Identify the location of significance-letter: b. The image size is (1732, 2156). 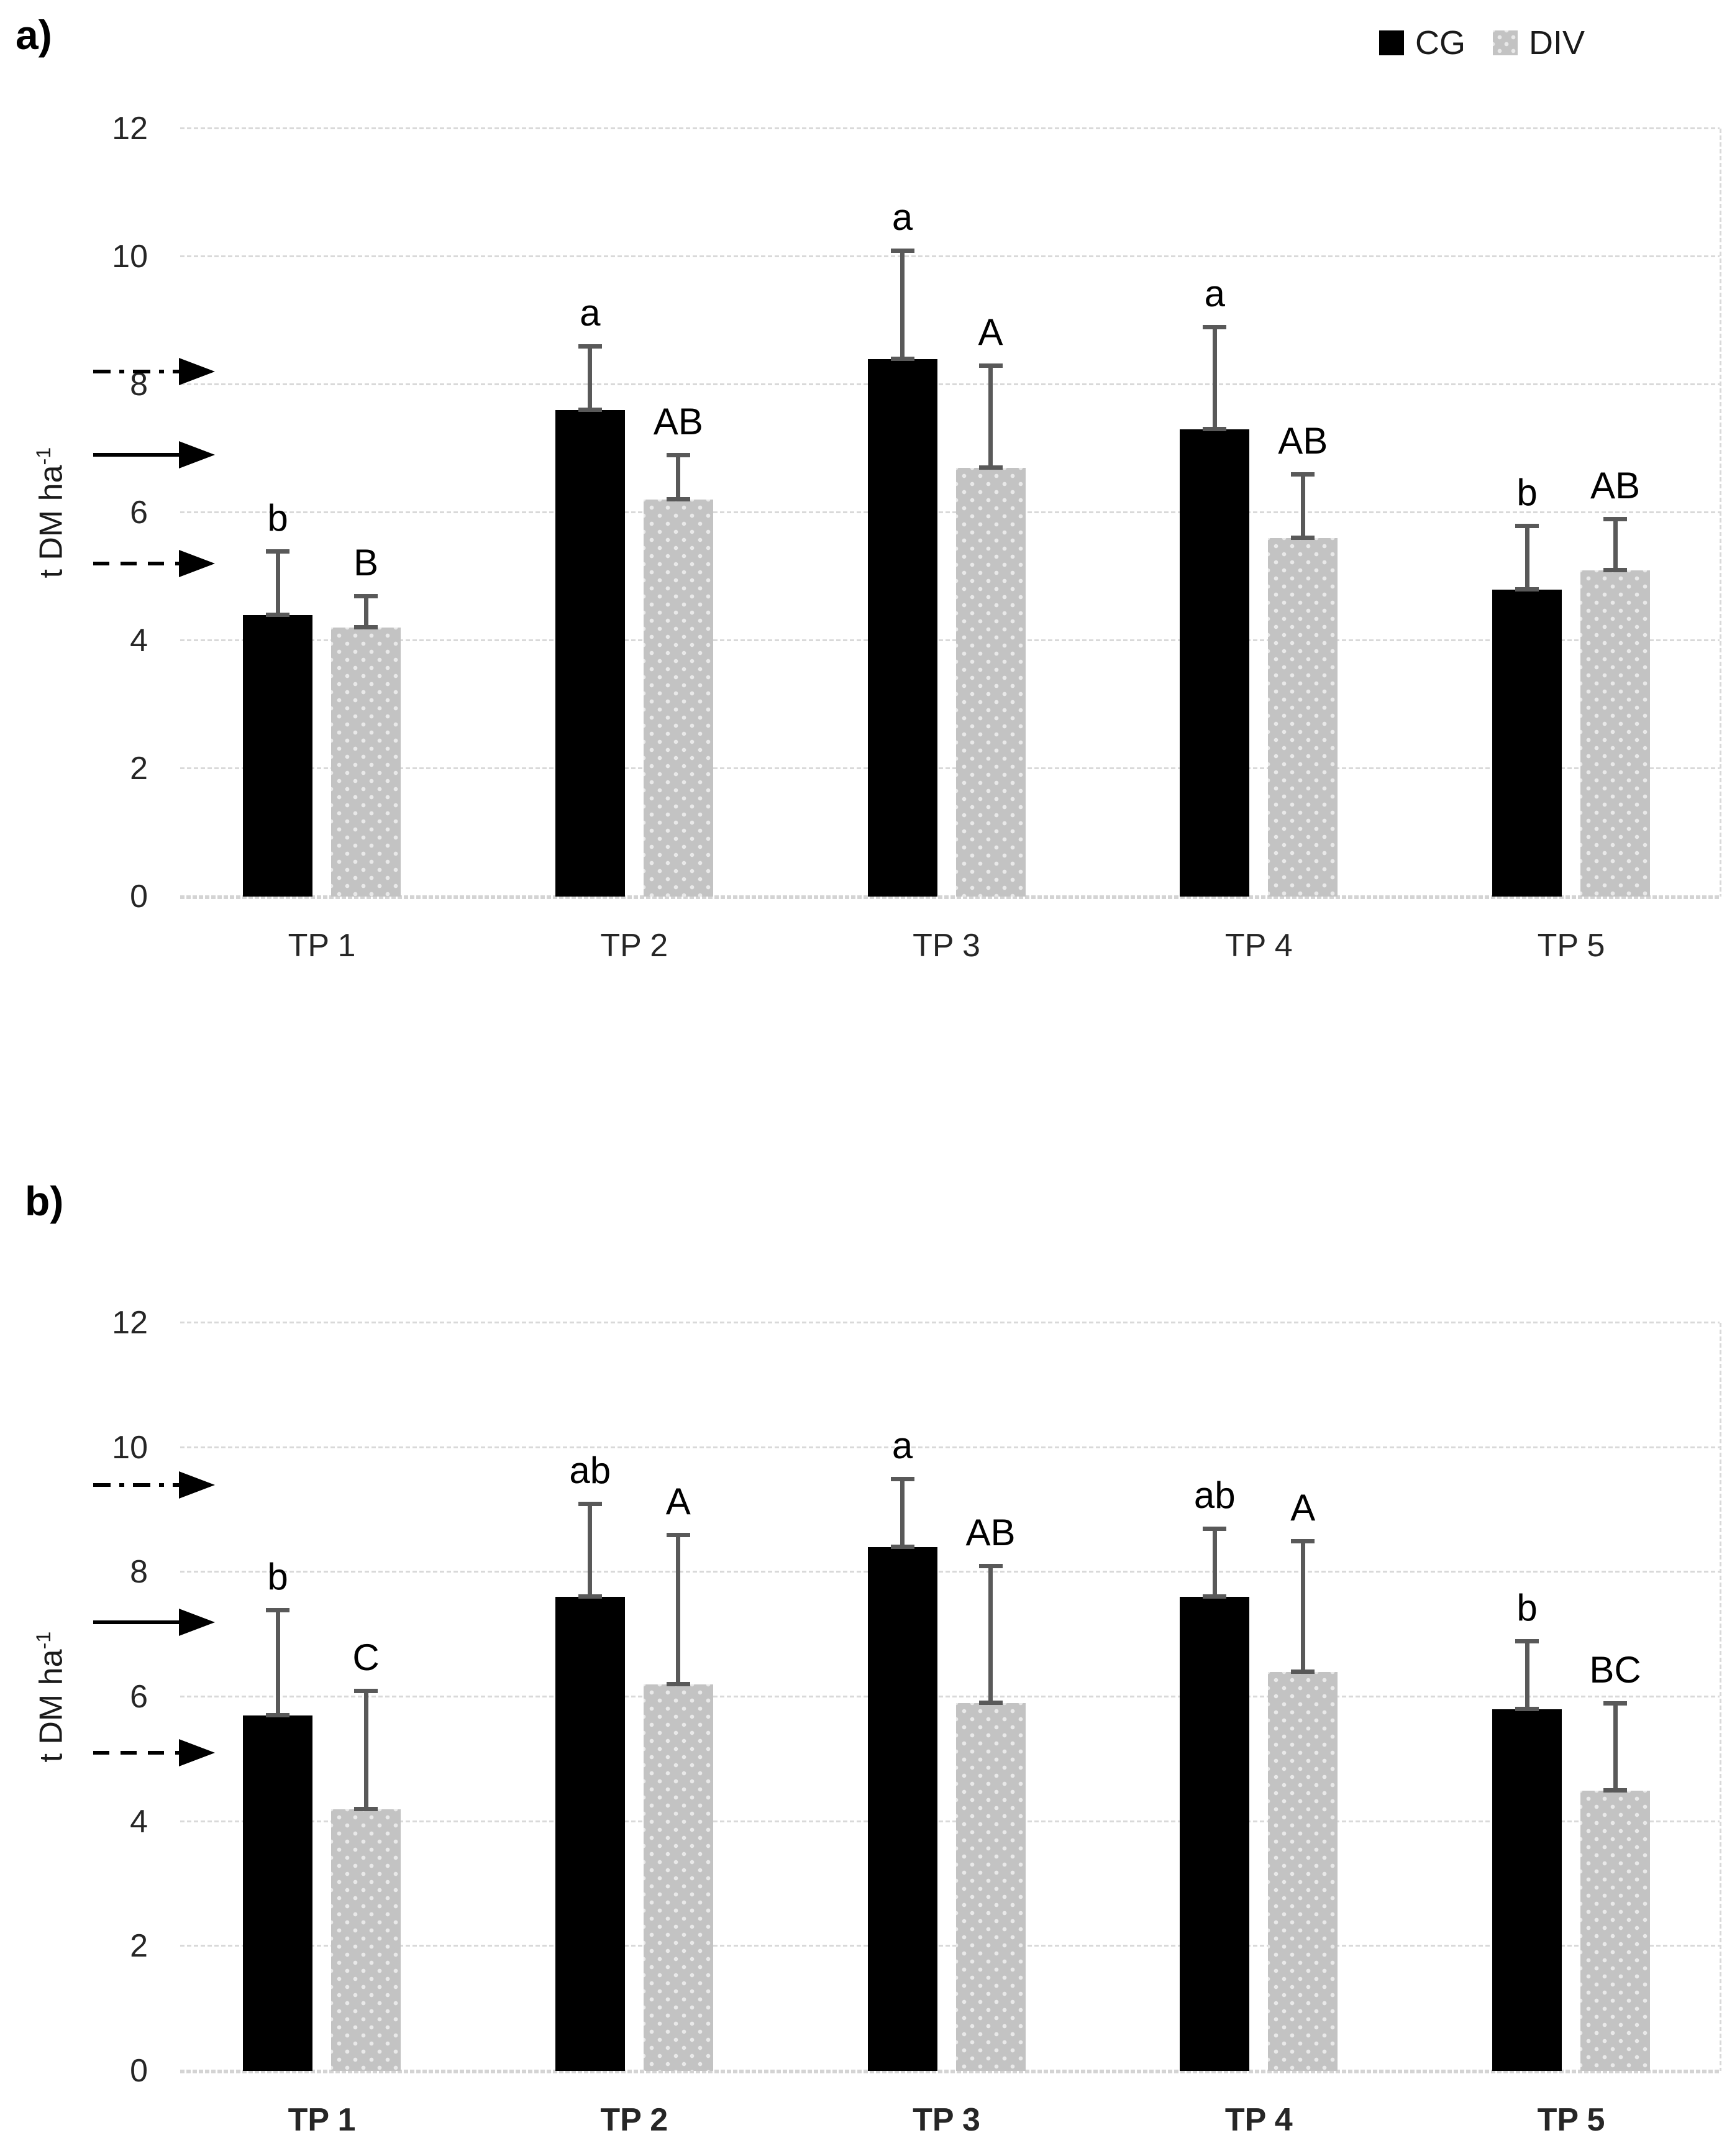
(277, 1576).